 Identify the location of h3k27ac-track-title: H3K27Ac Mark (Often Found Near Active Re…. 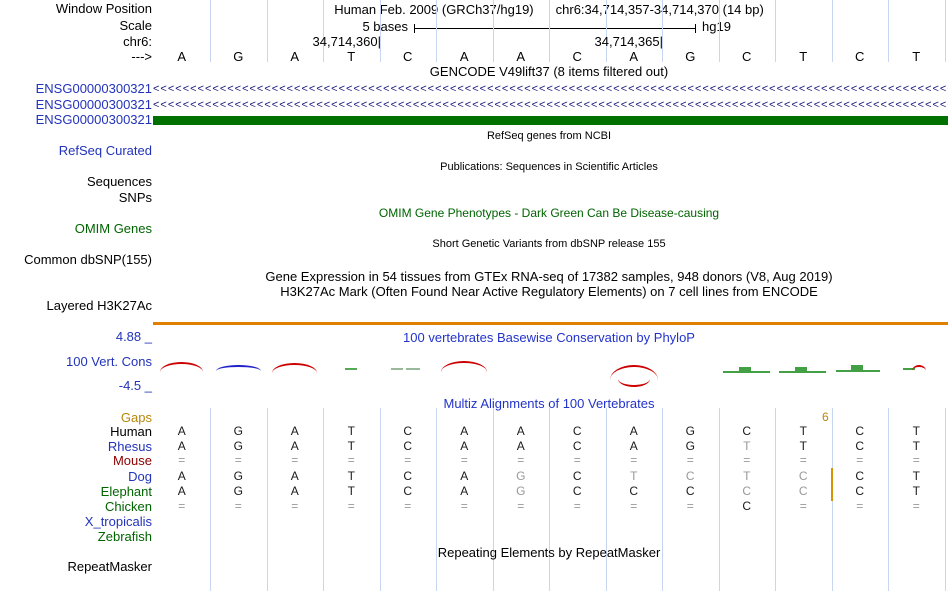
(549, 291).